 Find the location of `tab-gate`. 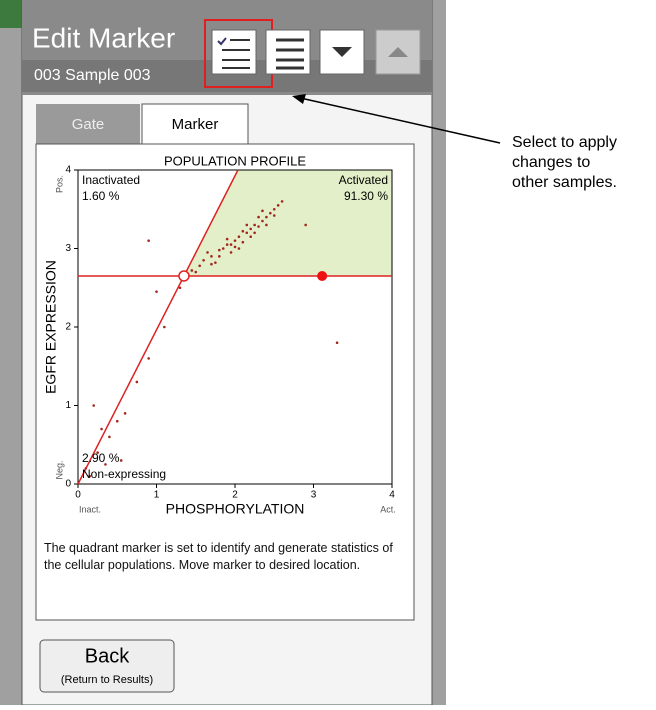

tab-gate is located at coordinates (88, 124).